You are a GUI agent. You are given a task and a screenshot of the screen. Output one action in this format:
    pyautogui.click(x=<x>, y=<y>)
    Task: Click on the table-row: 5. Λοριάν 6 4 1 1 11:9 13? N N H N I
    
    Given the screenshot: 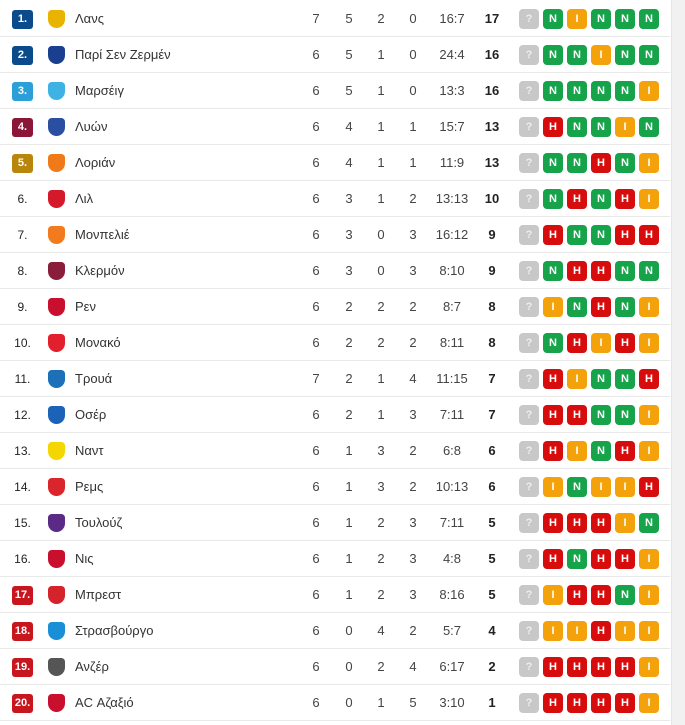 What is the action you would take?
    pyautogui.click(x=335, y=163)
    